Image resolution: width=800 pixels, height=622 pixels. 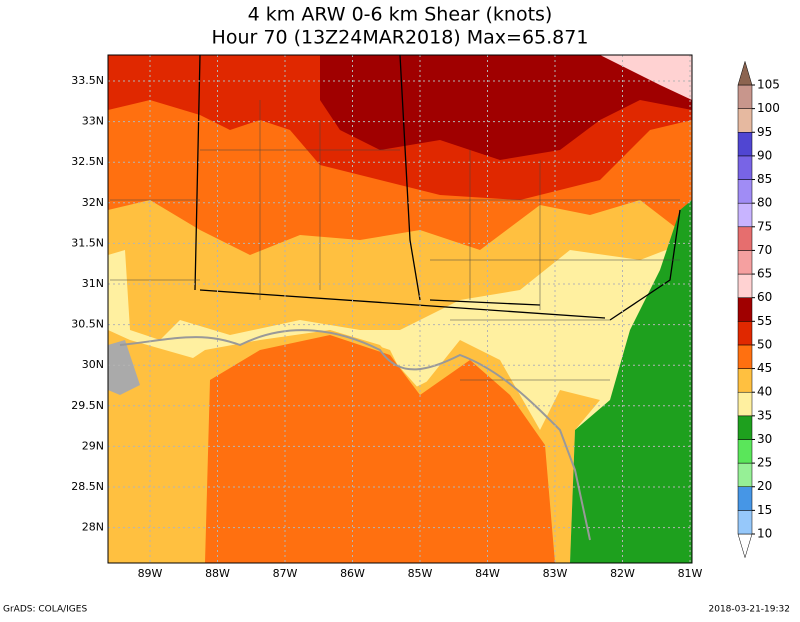 I want to click on lat-label: 28N, so click(x=93, y=527).